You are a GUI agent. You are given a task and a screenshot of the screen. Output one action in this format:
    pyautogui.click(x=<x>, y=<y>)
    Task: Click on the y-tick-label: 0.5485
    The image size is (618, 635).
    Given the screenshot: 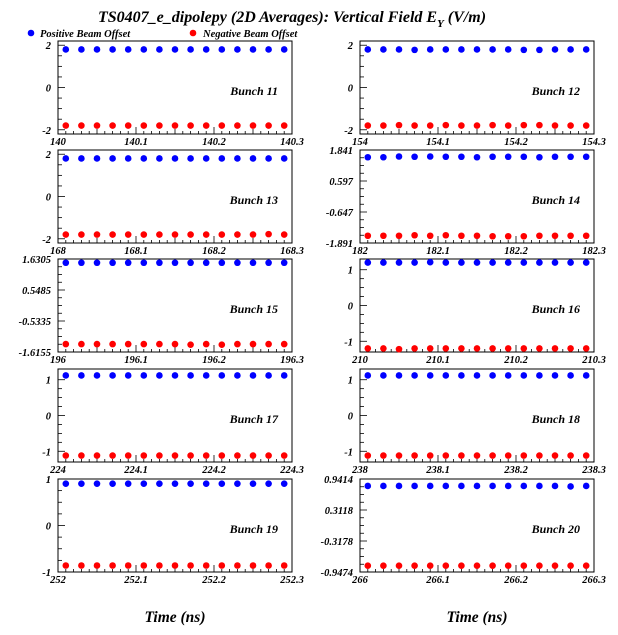 What is the action you would take?
    pyautogui.click(x=36, y=291)
    